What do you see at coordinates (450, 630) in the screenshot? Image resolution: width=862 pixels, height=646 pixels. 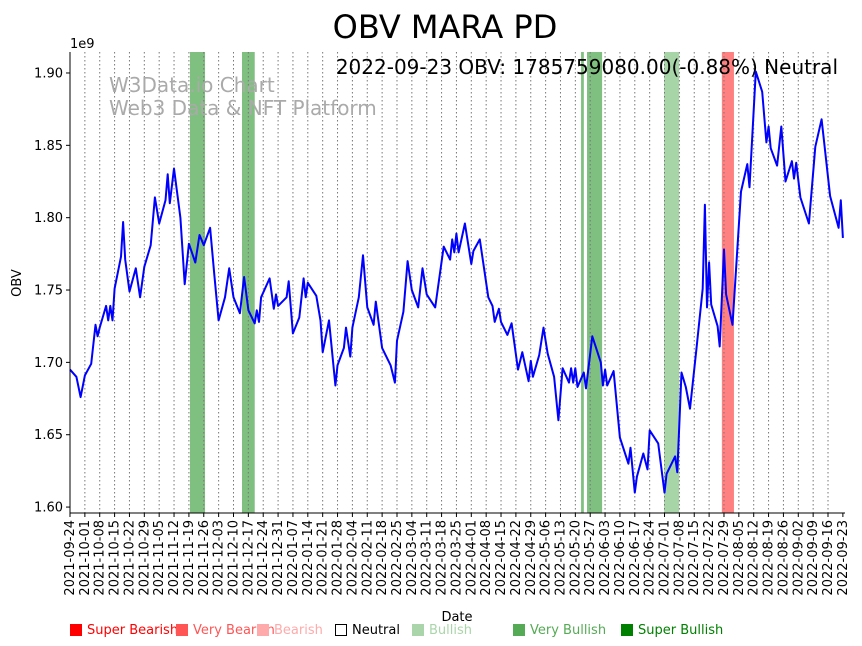 I see `legend-label: Bullish` at bounding box center [450, 630].